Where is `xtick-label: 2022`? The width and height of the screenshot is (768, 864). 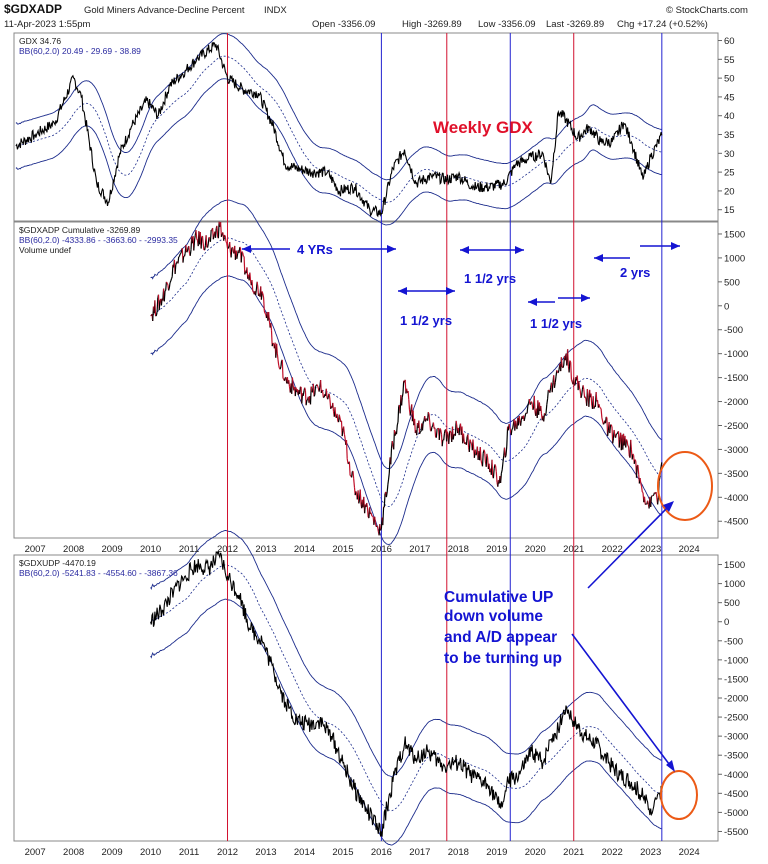
xtick-label: 2022 is located at coordinates (612, 852).